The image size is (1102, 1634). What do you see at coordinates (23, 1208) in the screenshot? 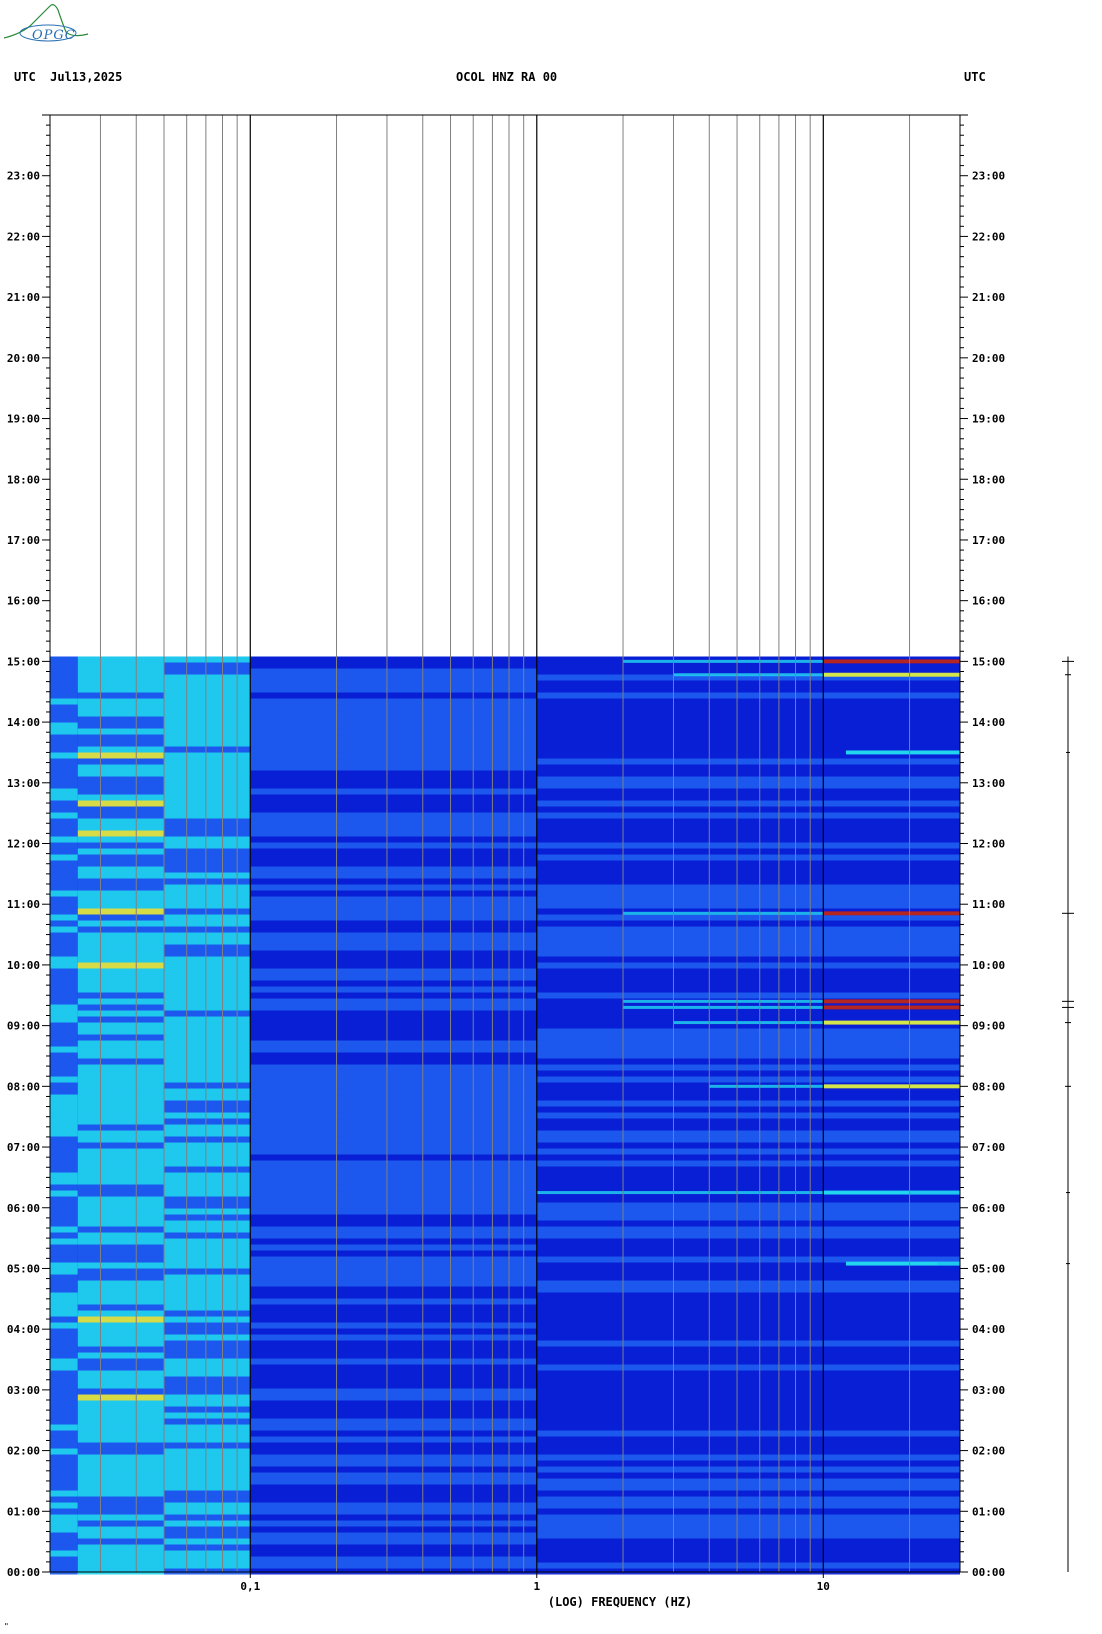
I see `y-tick-label-left: 06:00` at bounding box center [23, 1208].